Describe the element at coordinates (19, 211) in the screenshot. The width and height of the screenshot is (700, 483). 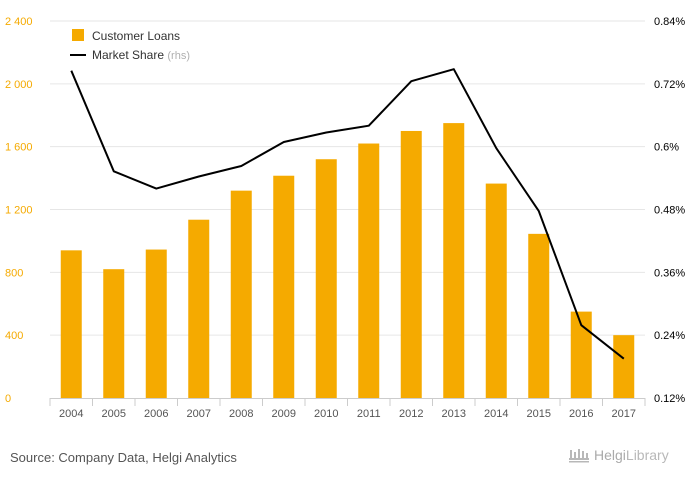
I see `left-tick-label: 1 200` at that location.